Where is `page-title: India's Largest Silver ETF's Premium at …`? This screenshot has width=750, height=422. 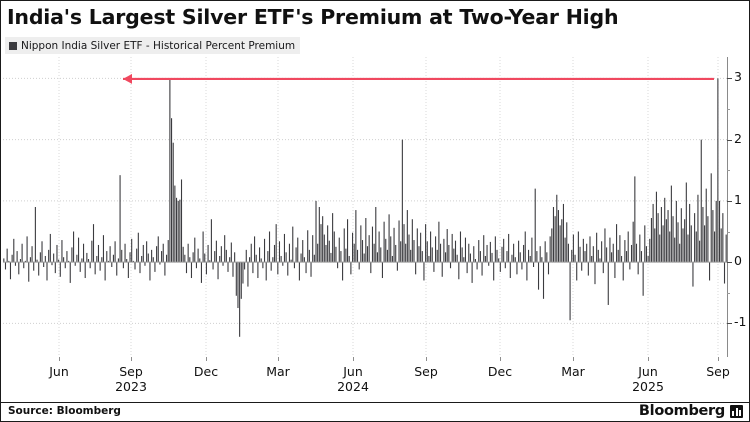
page-title: India's Largest Silver ETF's Premium at … is located at coordinates (313, 17).